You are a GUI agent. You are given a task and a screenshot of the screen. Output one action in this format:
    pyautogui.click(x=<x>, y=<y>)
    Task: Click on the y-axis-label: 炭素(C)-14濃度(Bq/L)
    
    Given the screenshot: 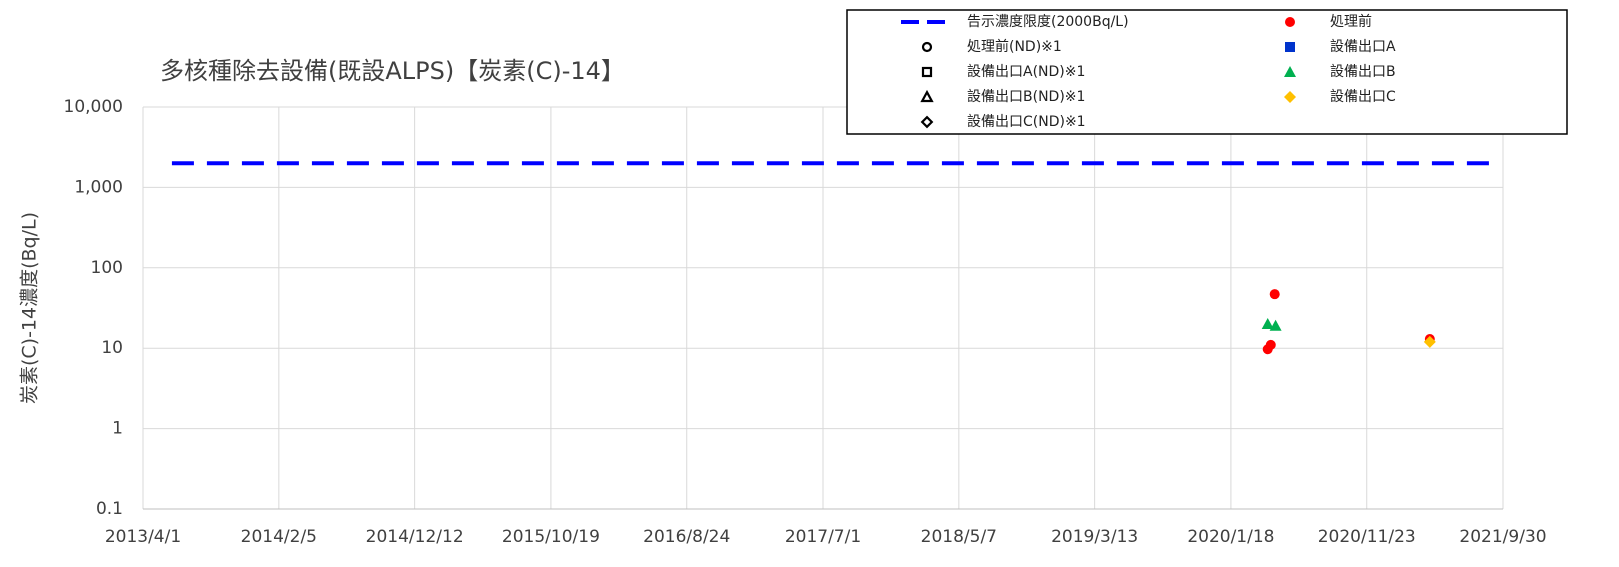 What is the action you would take?
    pyautogui.click(x=30, y=308)
    